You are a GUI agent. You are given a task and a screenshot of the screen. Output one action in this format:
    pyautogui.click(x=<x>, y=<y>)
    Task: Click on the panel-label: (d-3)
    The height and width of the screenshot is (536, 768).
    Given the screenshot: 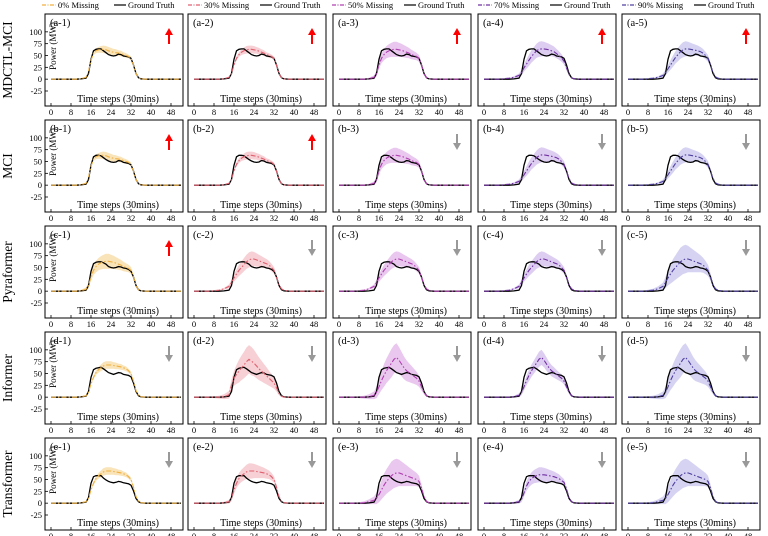 What is the action you would take?
    pyautogui.click(x=348, y=341)
    